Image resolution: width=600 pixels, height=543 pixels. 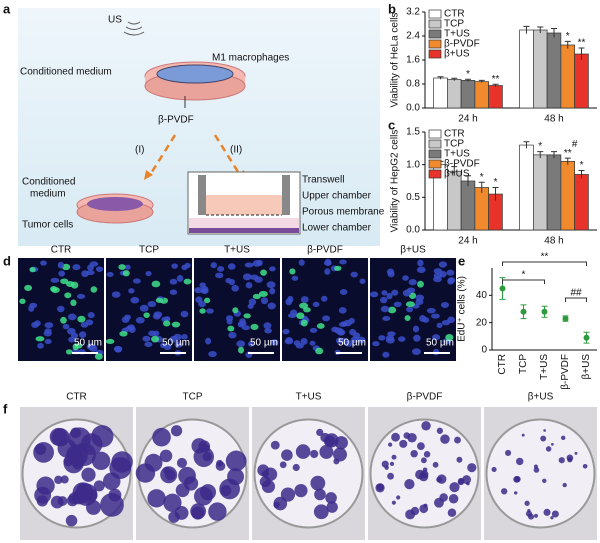 I want to click on point, so click(x=502, y=288).